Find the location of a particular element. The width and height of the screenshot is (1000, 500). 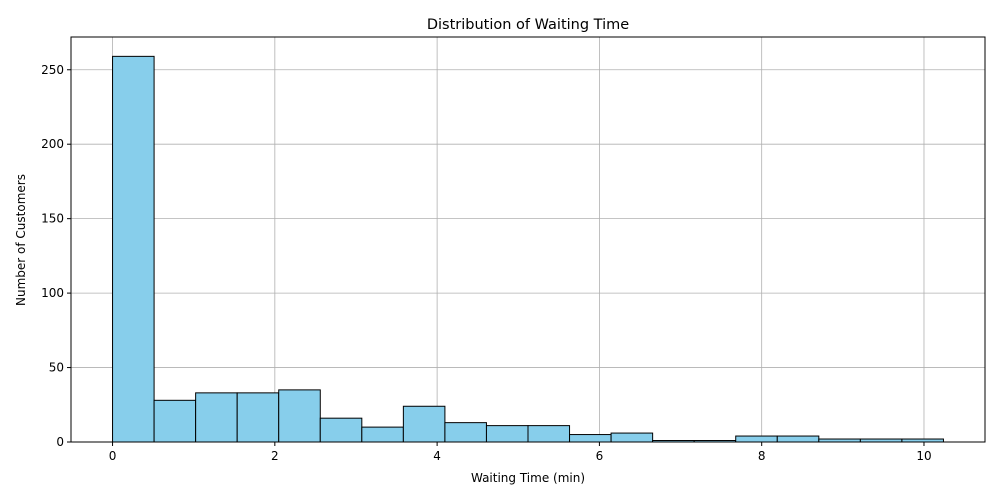

y-tick-label: 200 is located at coordinates (52, 144).